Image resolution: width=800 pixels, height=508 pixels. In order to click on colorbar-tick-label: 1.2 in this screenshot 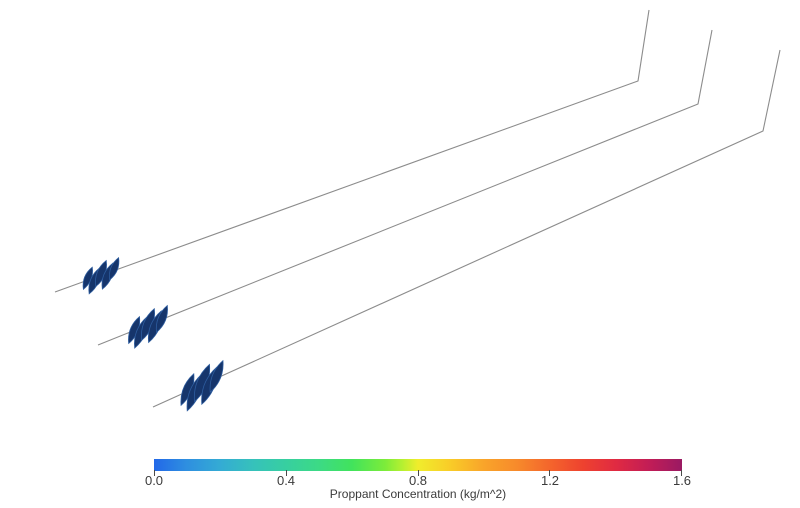, I will do `click(550, 480)`.